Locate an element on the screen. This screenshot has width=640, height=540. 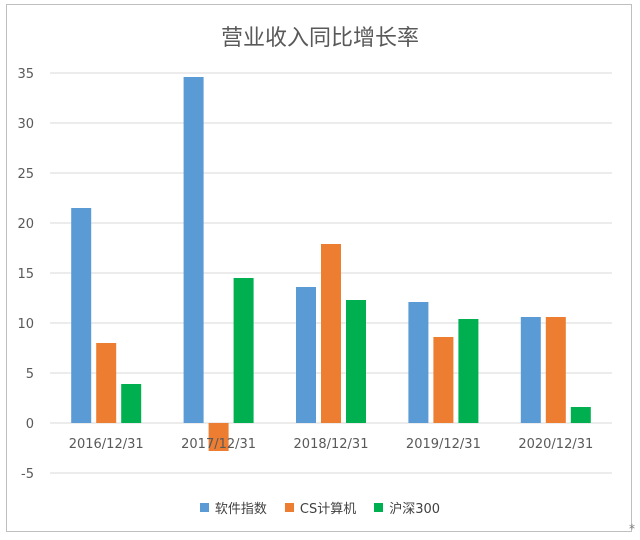
bar-s1-c0 is located at coordinates (106, 383).